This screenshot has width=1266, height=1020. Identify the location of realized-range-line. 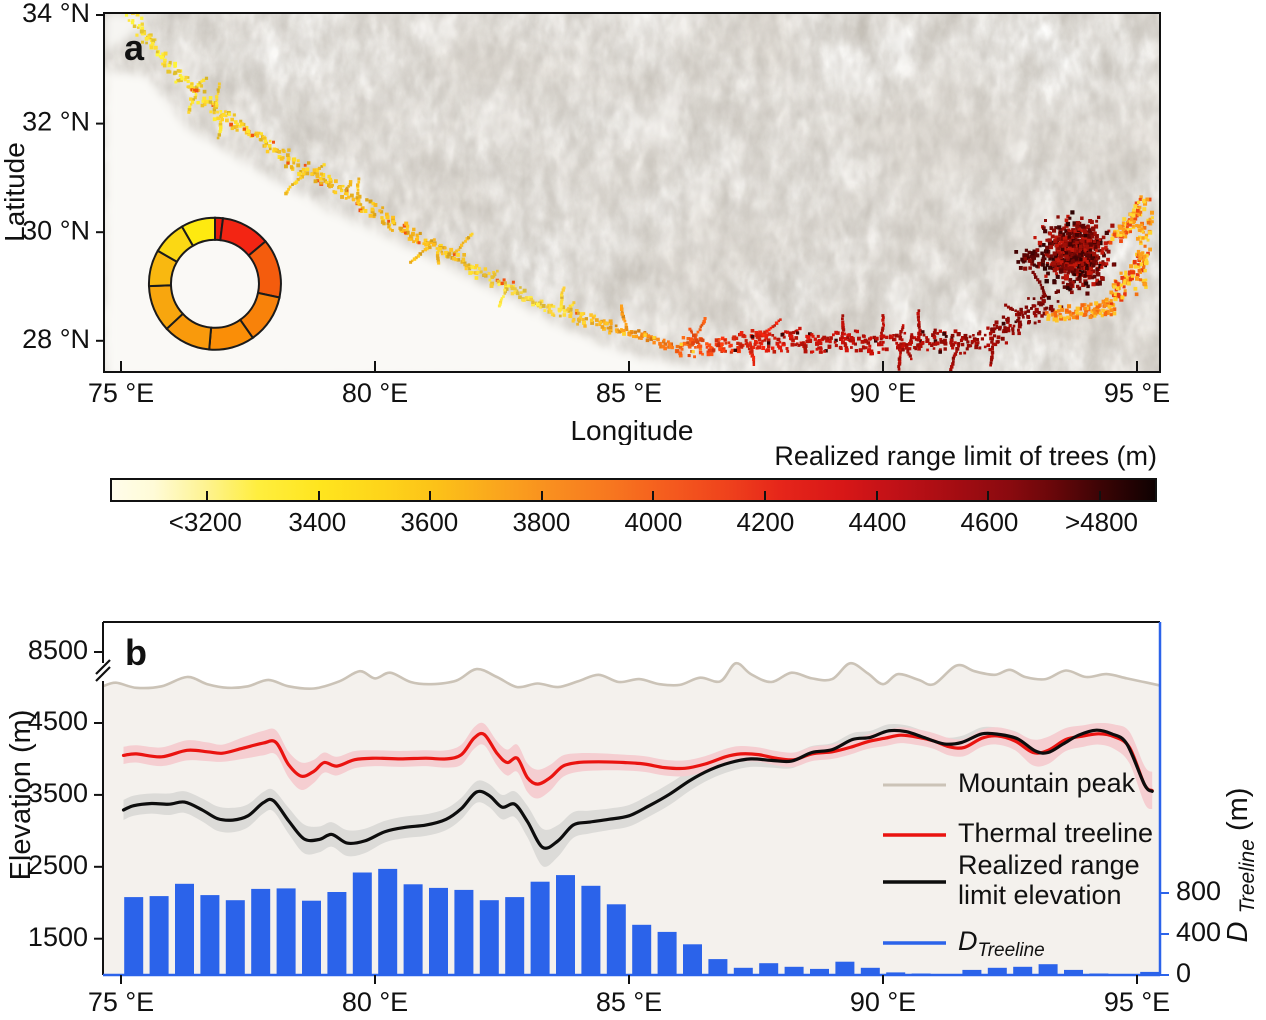
(637, 789).